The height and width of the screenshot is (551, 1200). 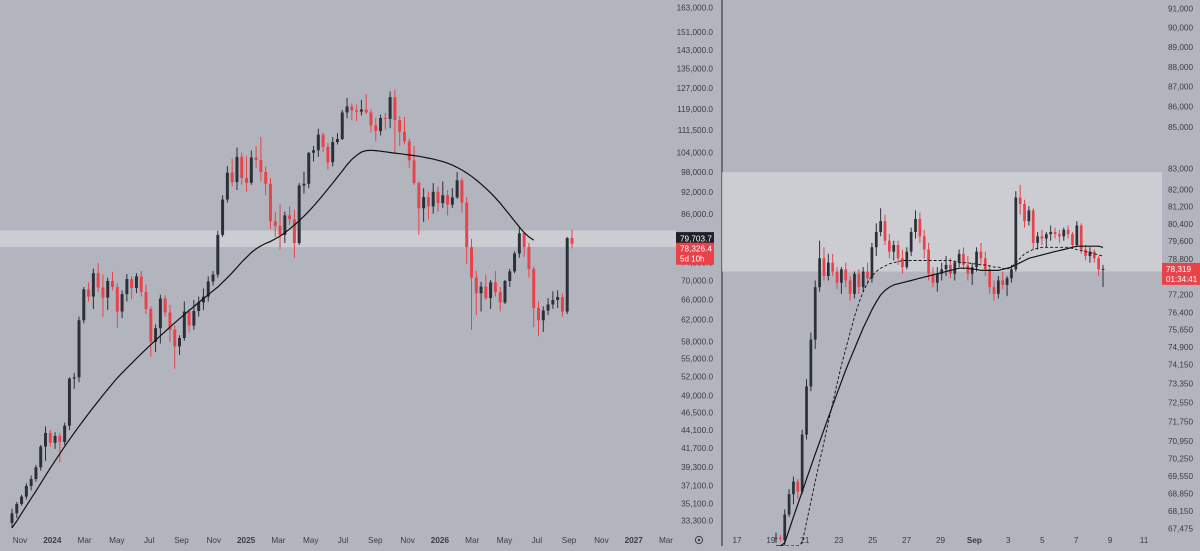 What do you see at coordinates (697, 503) in the screenshot?
I see `y-tick-label: 35,100.0` at bounding box center [697, 503].